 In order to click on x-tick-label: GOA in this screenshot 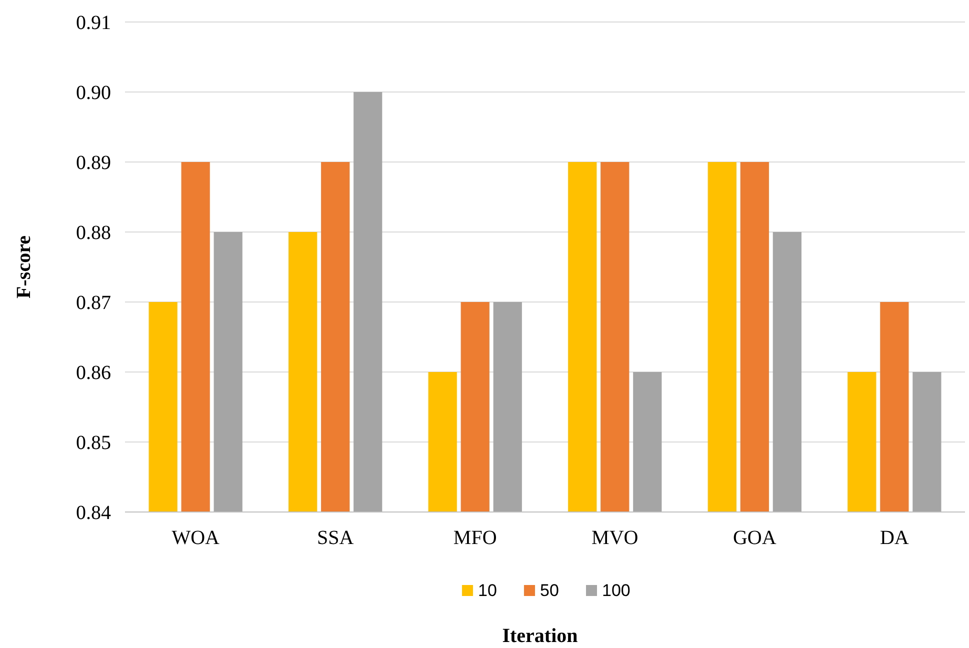, I will do `click(754, 538)`.